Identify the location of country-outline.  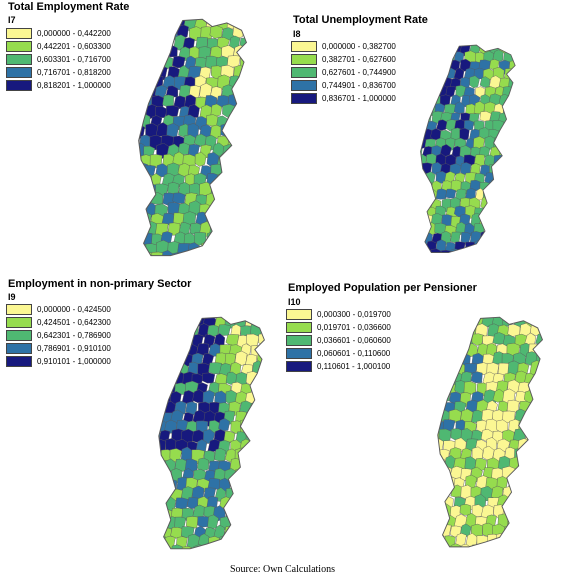
(193, 137).